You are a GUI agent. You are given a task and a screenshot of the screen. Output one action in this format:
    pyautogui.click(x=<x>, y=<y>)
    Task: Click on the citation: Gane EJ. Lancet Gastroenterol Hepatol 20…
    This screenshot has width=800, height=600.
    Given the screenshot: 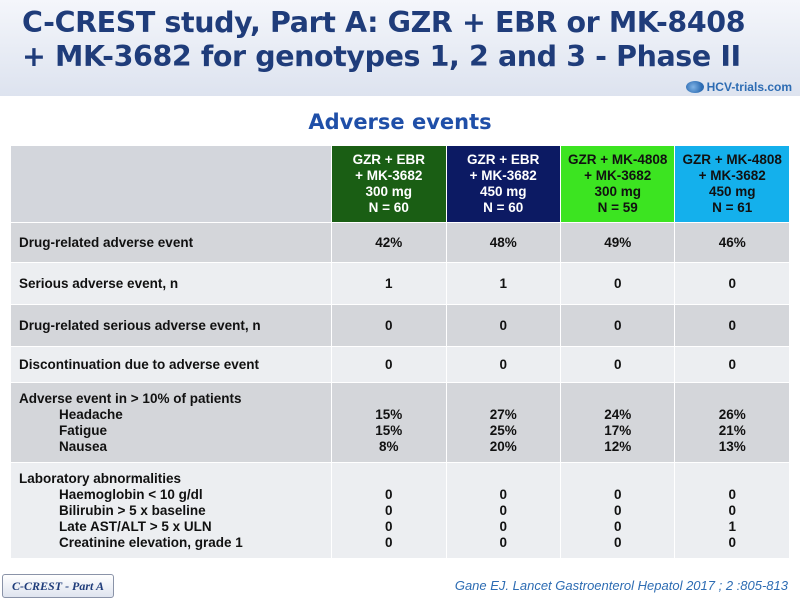 What is the action you would take?
    pyautogui.click(x=621, y=585)
    